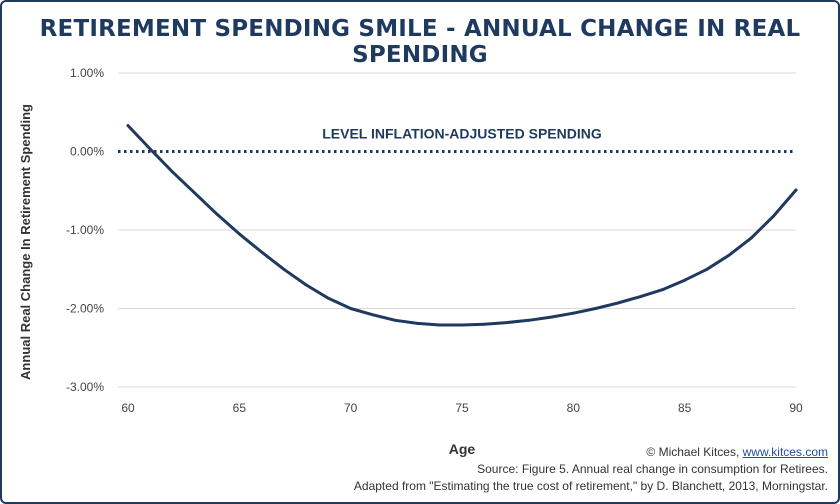  Describe the element at coordinates (128, 408) in the screenshot. I see `x-tick-label: 60` at that location.